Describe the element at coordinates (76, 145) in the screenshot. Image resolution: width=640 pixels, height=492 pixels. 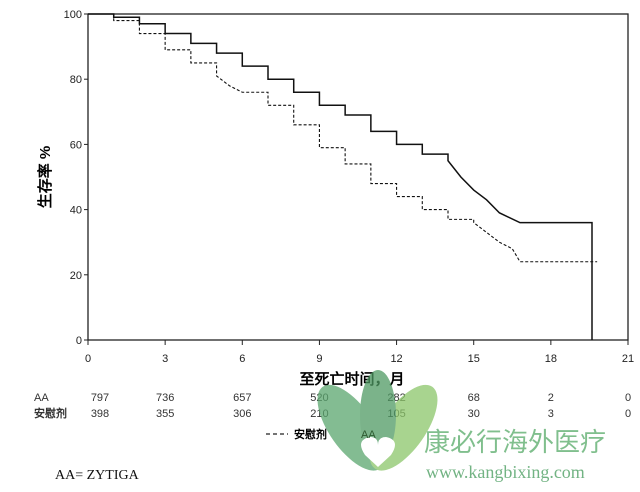
I see `y-tick-label: 60` at that location.